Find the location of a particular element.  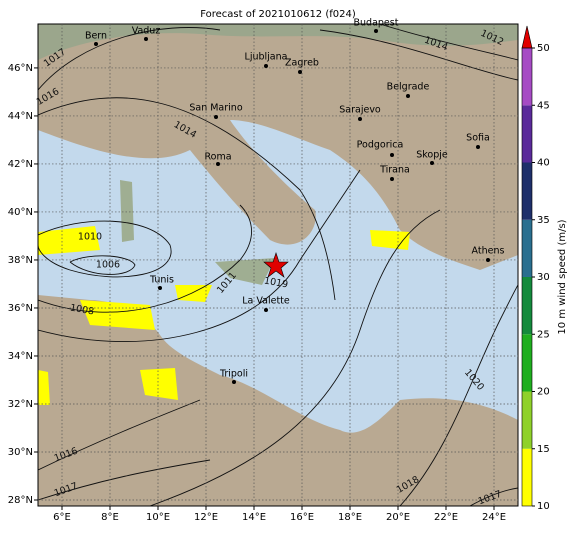

isobar-label: 1010 is located at coordinates (90, 237).